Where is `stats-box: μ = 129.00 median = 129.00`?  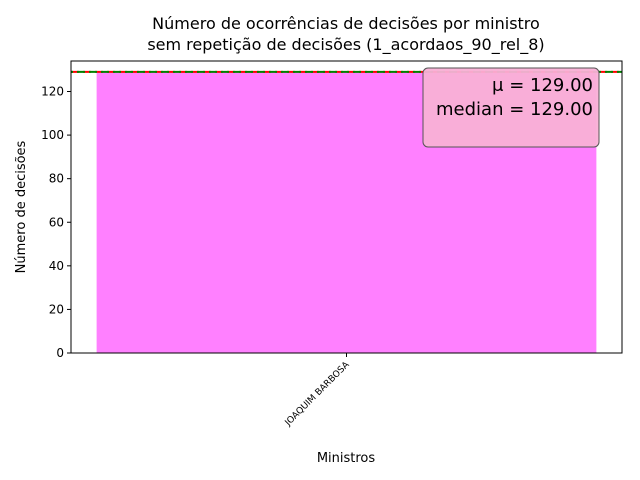
stats-box: μ = 129.00 median = 129.00 is located at coordinates (511, 107).